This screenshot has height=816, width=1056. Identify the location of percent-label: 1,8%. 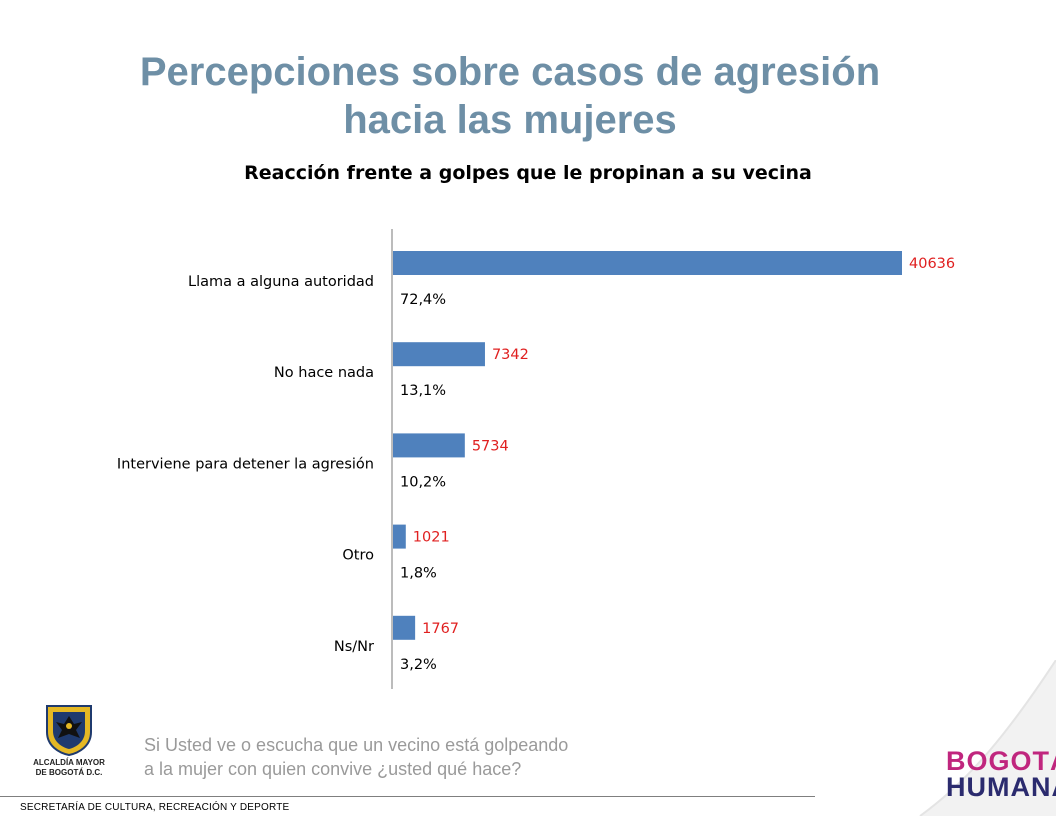
(418, 574).